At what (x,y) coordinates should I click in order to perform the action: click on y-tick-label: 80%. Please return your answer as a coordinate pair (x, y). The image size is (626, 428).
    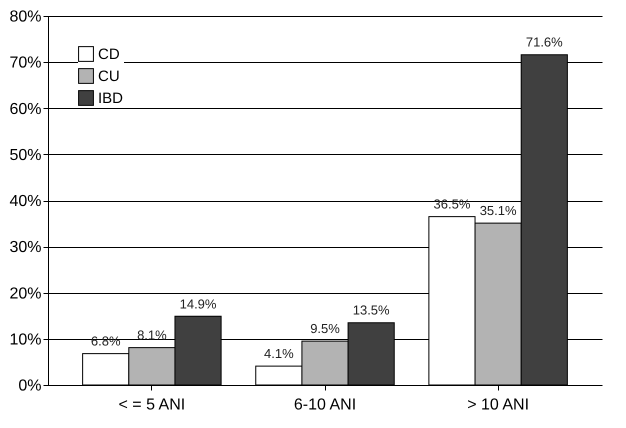
    Looking at the image, I should click on (25, 17).